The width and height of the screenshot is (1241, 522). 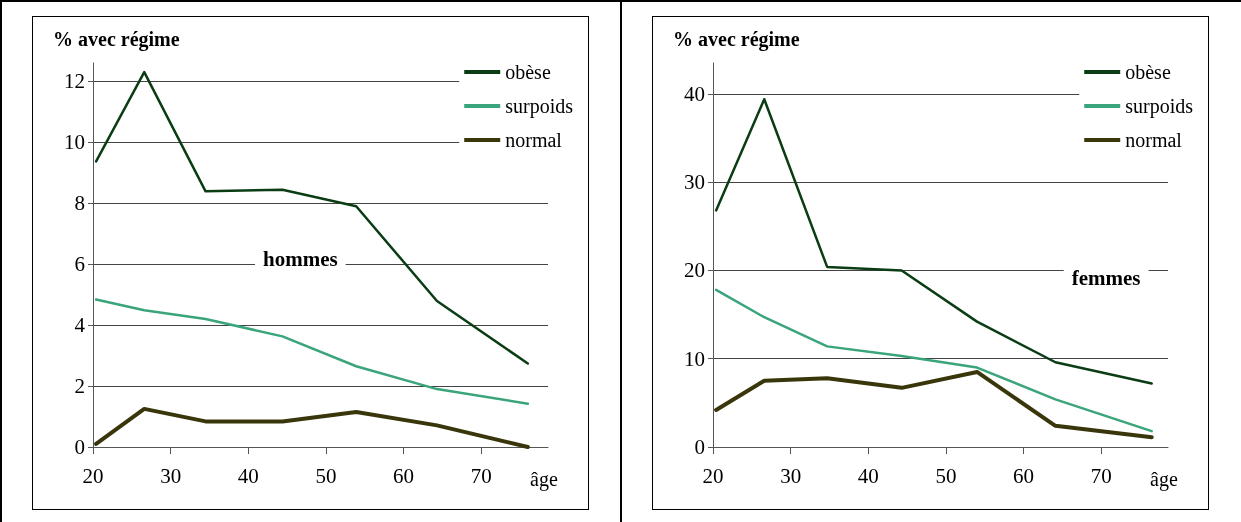 I want to click on annotation: hommes, so click(x=300, y=258).